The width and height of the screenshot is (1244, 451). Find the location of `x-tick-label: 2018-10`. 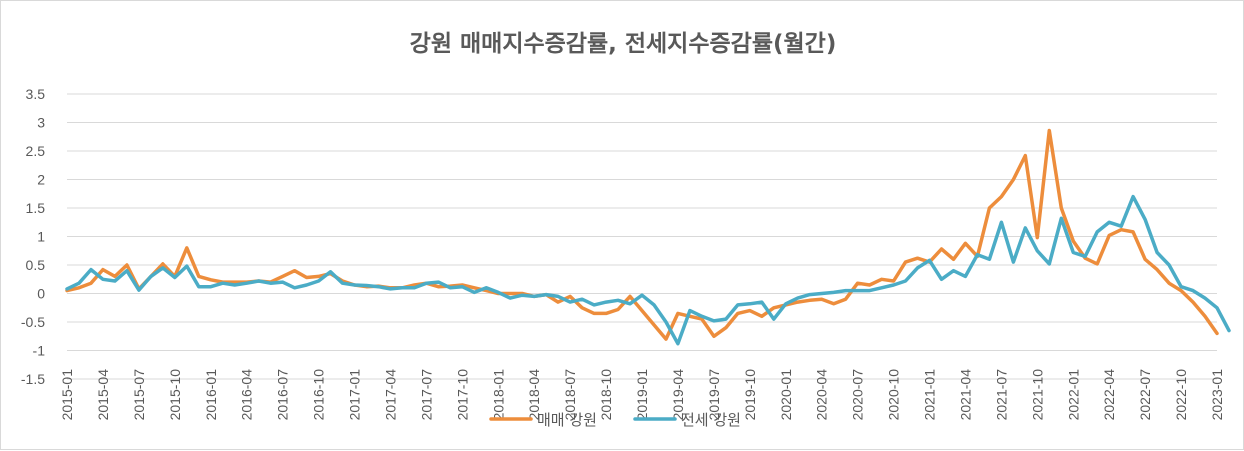

x-tick-label: 2018-10 is located at coordinates (606, 395).